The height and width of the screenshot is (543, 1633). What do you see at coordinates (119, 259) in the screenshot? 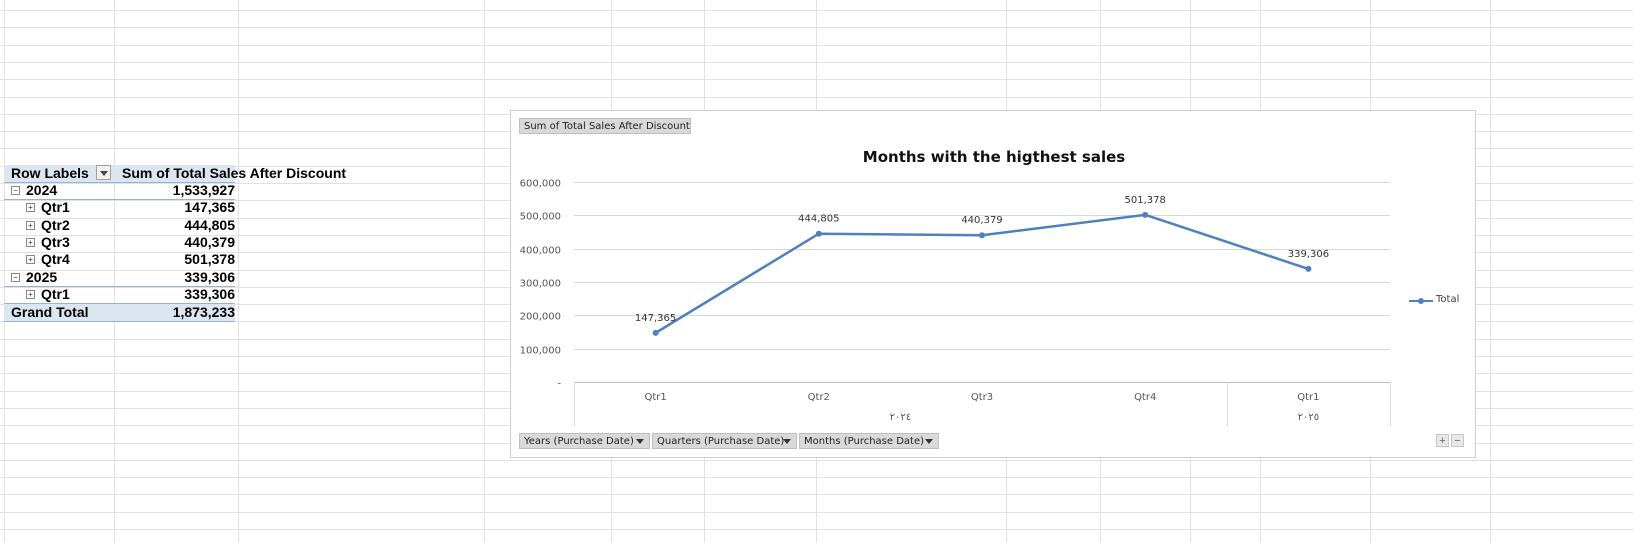
I see `pivot-quarter-row: + Qtr4 501,378` at bounding box center [119, 259].